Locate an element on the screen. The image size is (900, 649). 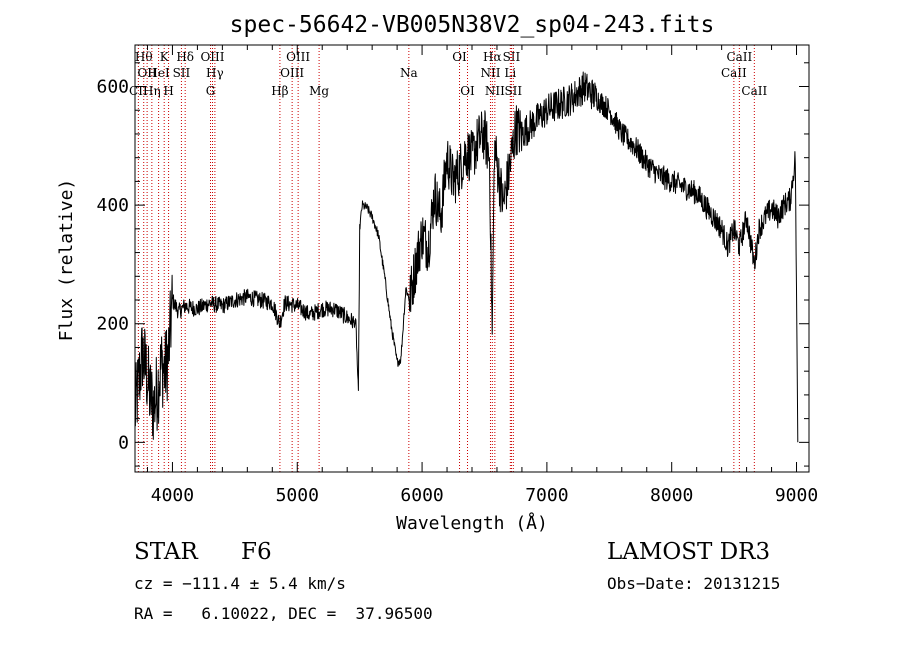
x-tick-label: 4000 is located at coordinates (172, 495).